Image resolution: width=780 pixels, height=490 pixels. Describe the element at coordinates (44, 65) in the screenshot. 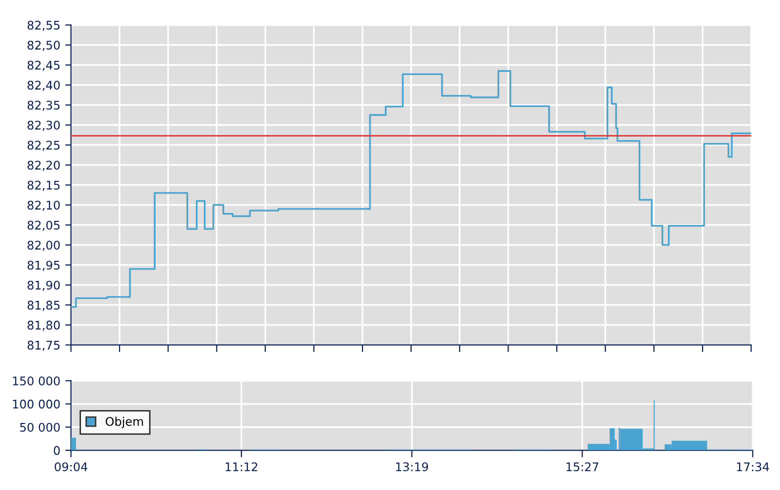

I see `y-tick-label: 82,45` at that location.